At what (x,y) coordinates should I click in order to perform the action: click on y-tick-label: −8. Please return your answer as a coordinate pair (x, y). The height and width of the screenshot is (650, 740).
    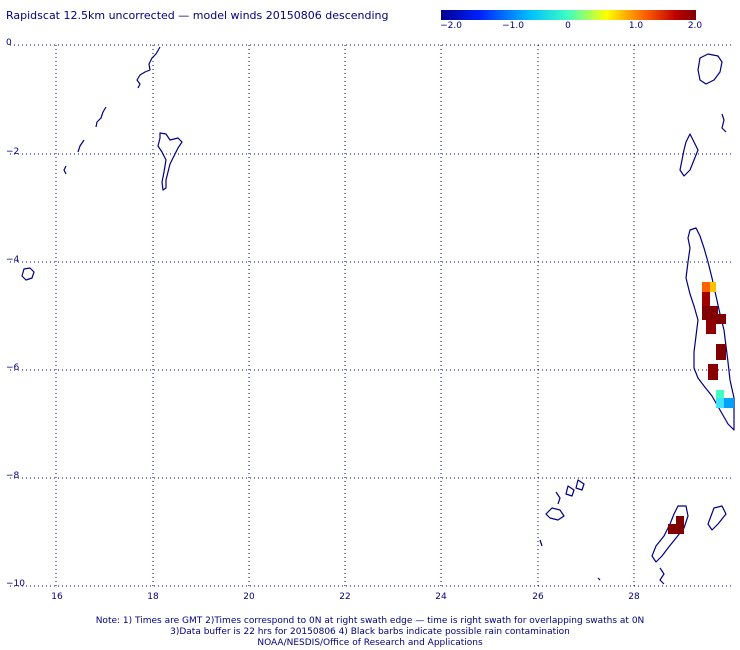
    Looking at the image, I should click on (13, 476).